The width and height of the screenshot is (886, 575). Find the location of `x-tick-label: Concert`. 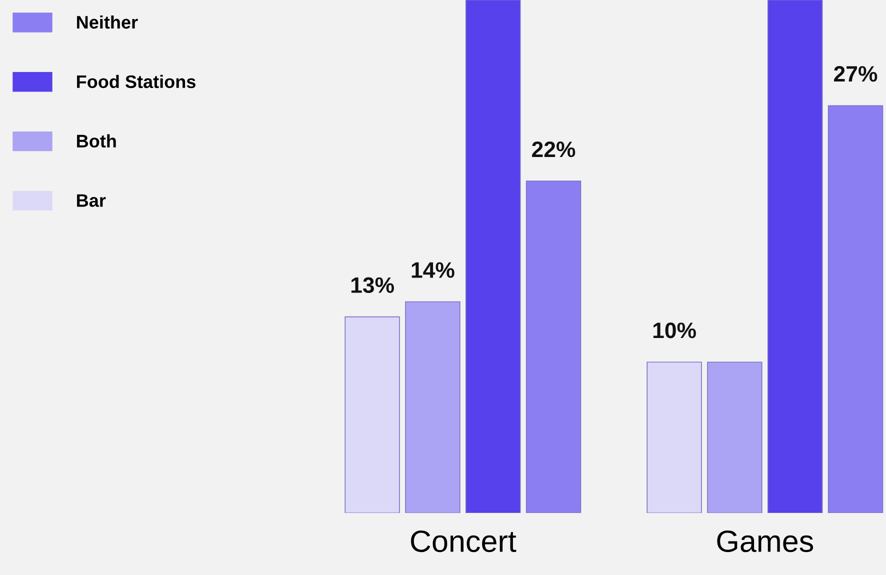

x-tick-label: Concert is located at coordinates (463, 541).